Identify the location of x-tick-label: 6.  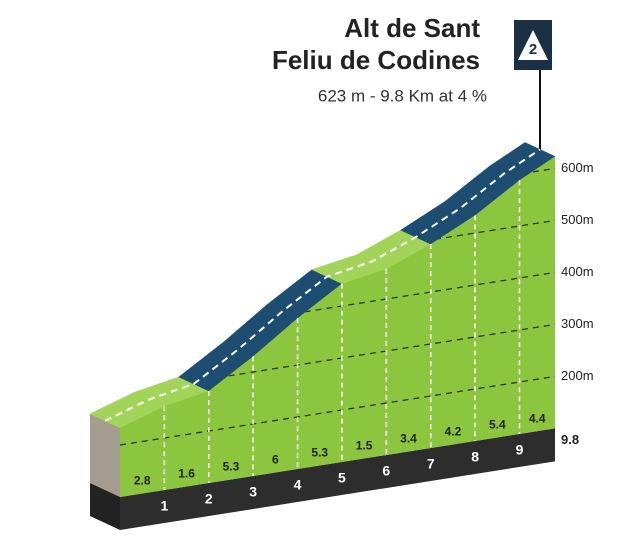
(386, 471).